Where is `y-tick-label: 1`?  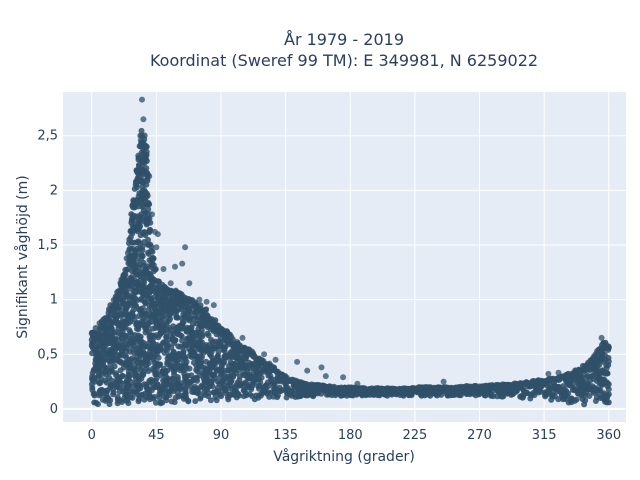
y-tick-label: 1 is located at coordinates (54, 300).